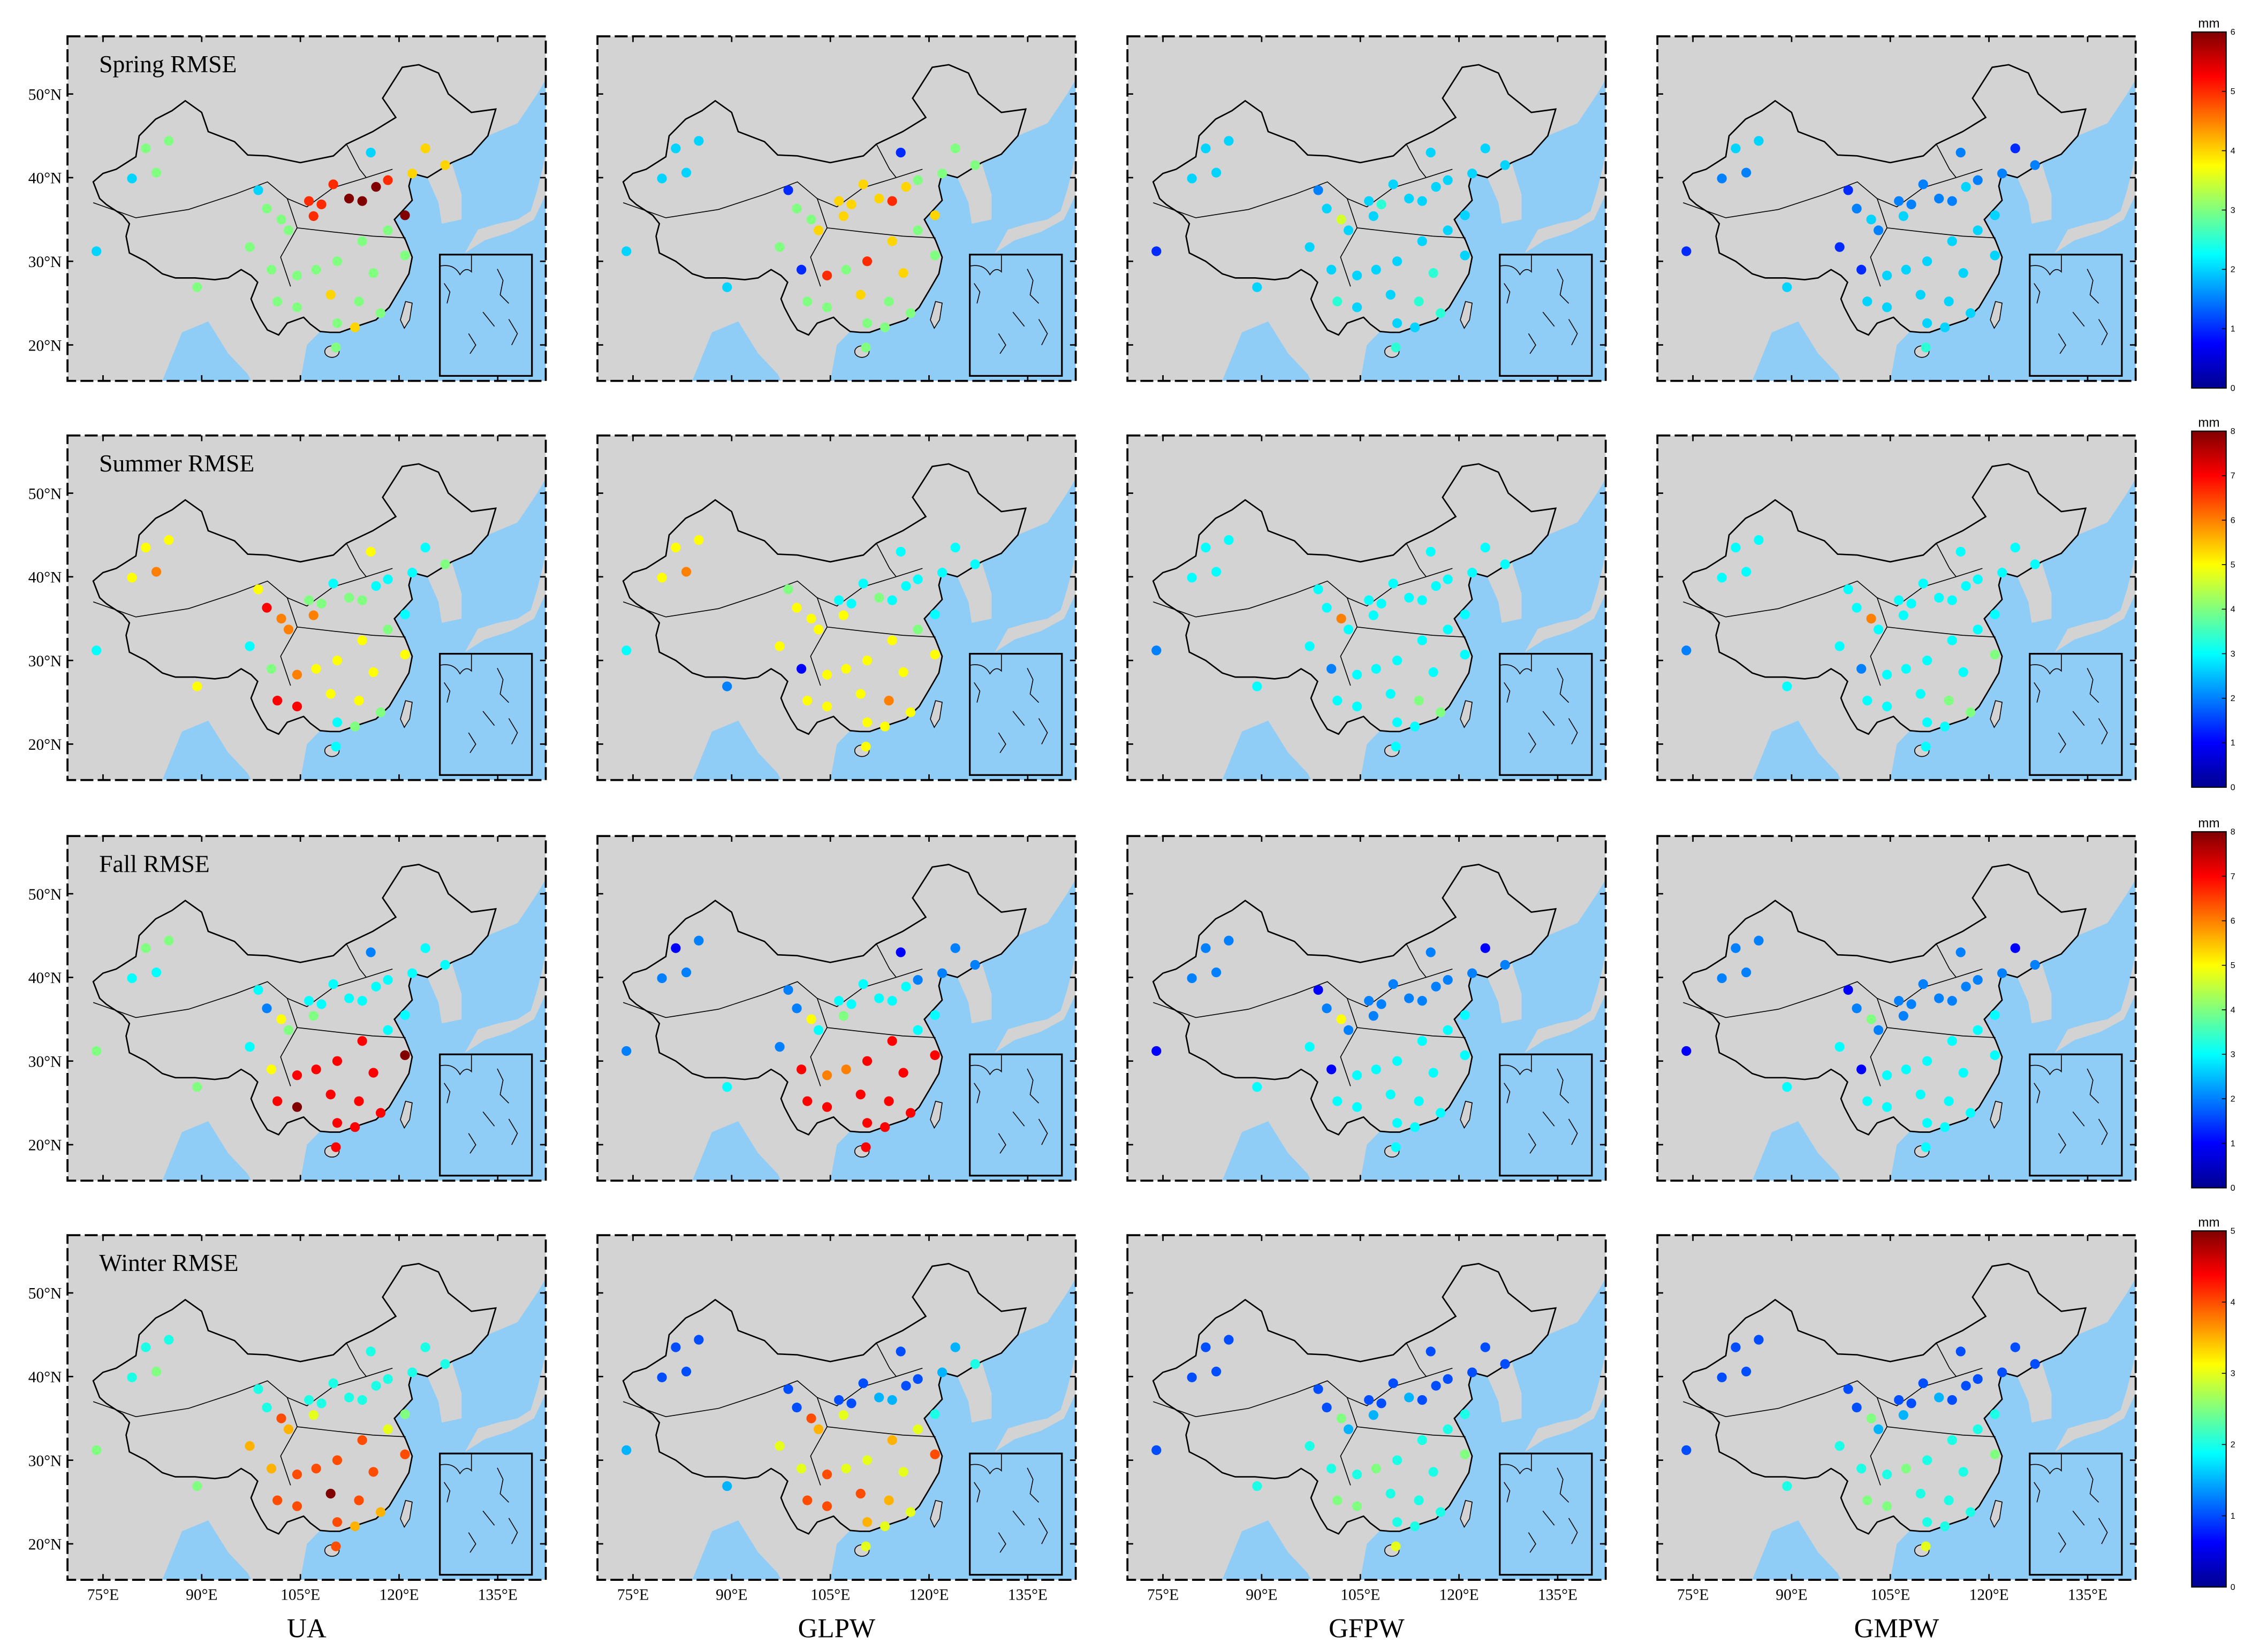  Describe the element at coordinates (45, 978) in the screenshot. I see `y-tick-label: 40°N` at that location.